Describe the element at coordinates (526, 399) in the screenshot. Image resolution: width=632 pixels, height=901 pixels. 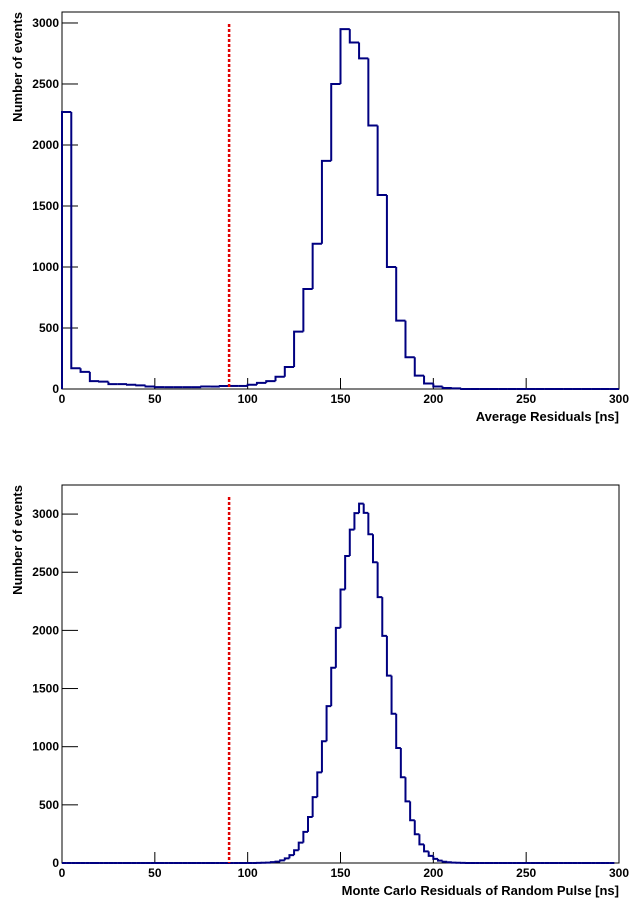
I see `x-tick-label: 250` at that location.